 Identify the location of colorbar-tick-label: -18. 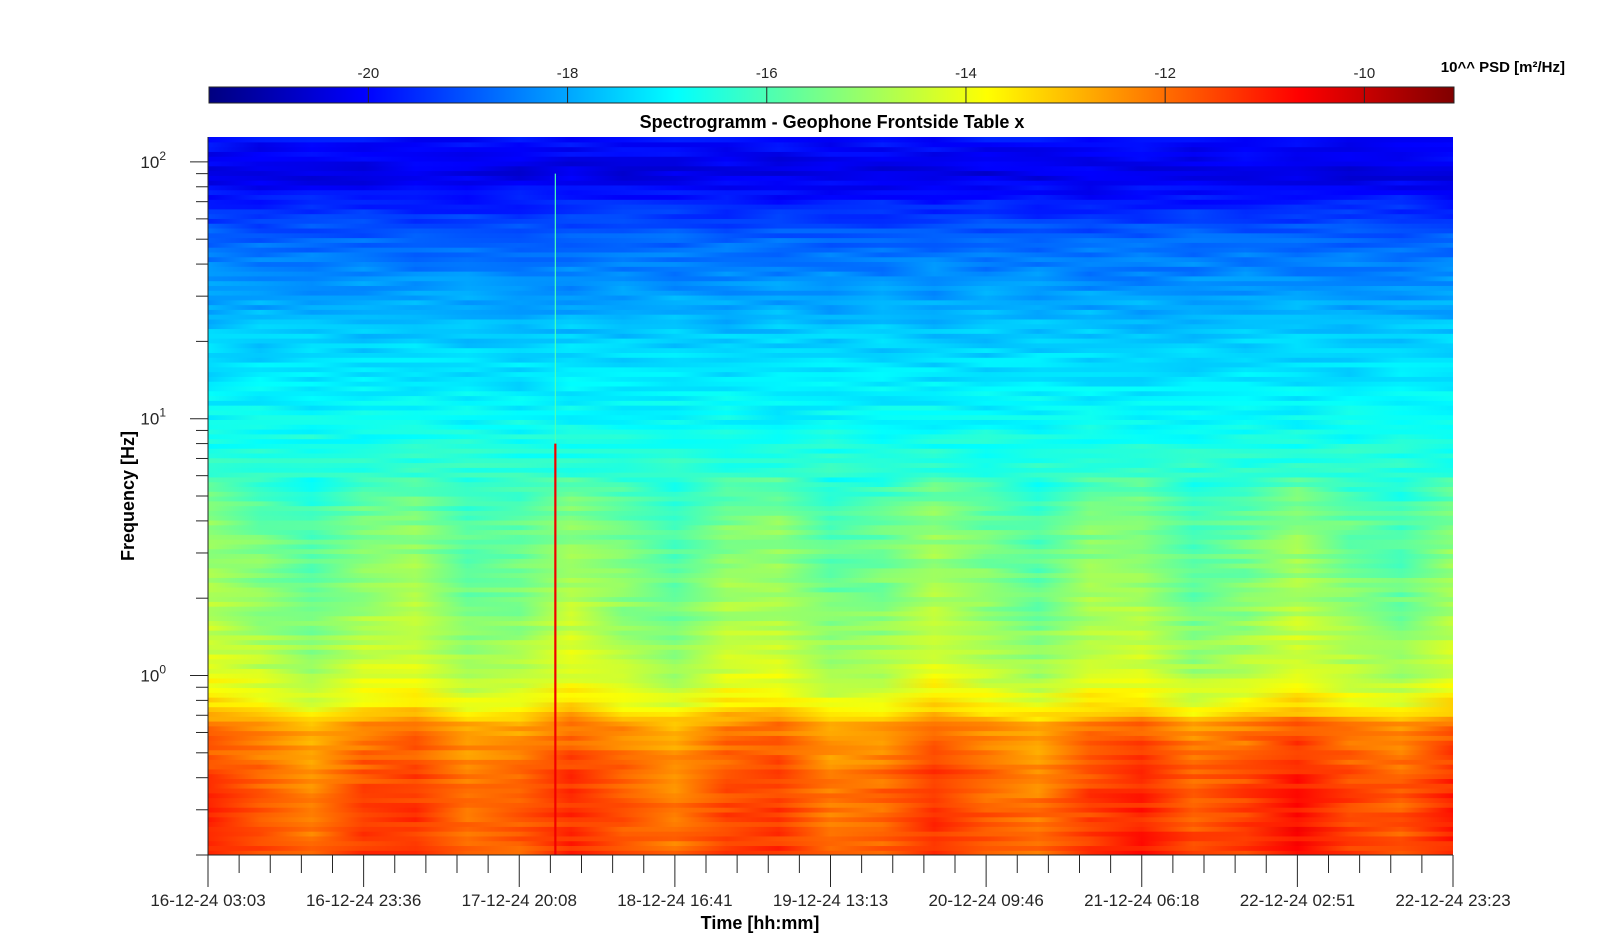
(568, 73).